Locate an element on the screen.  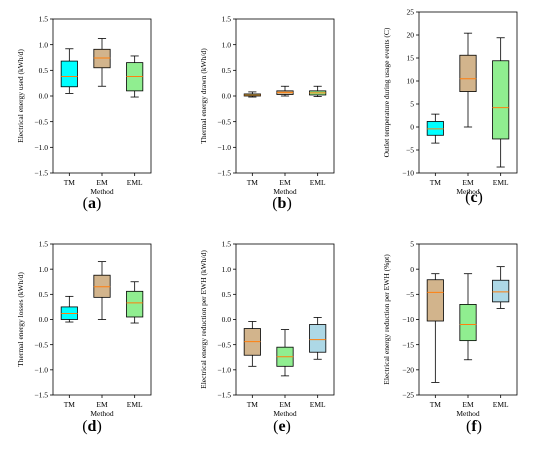
panel-label: (d) is located at coordinates (92, 426).